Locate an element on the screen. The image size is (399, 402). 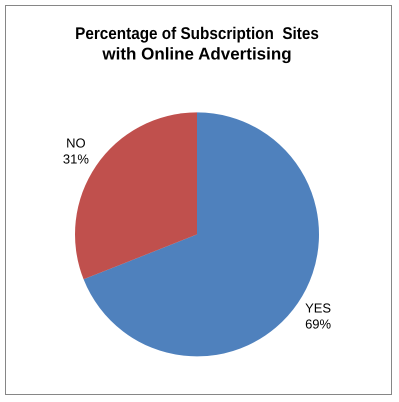
slice-label: NO is located at coordinates (76, 143).